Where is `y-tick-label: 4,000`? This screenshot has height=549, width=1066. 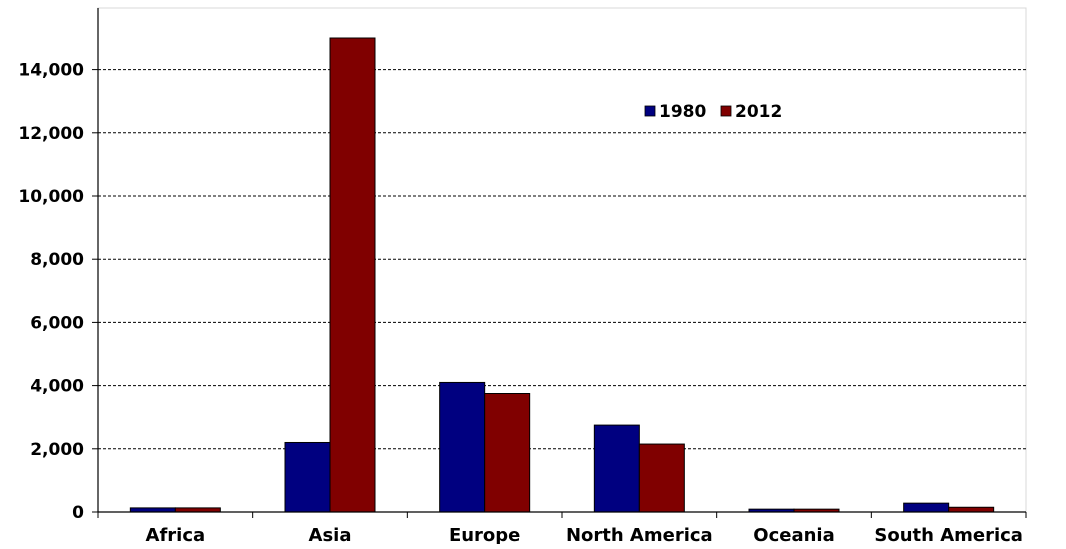
y-tick-label: 4,000 is located at coordinates (57, 387).